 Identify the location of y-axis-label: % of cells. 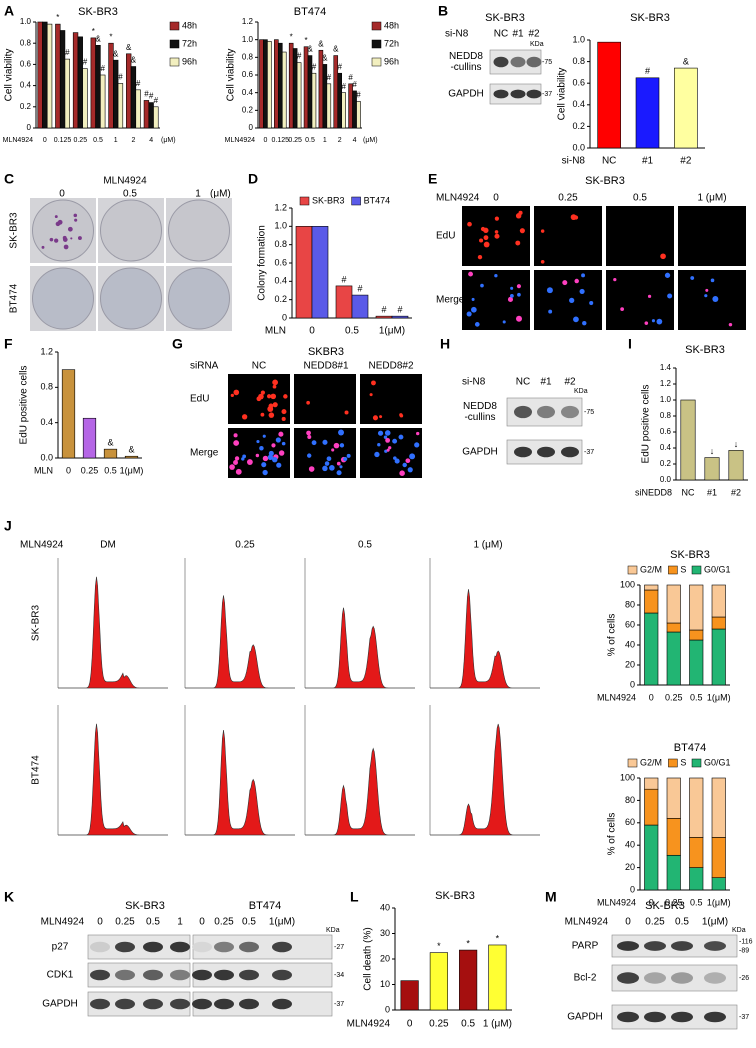
(612, 834).